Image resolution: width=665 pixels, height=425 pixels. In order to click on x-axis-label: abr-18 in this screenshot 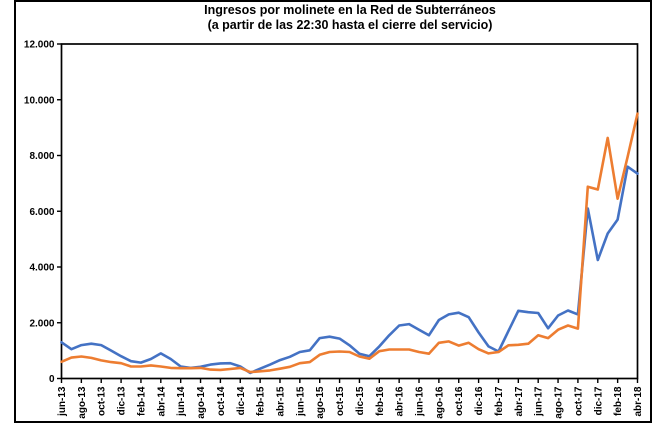, I will do `click(638, 401)`.